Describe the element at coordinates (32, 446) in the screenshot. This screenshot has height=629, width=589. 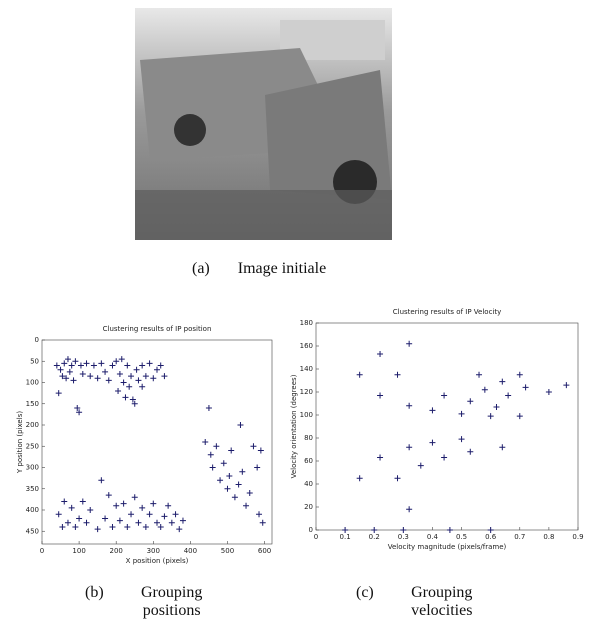
I see `y-tick-label: 250` at that location.